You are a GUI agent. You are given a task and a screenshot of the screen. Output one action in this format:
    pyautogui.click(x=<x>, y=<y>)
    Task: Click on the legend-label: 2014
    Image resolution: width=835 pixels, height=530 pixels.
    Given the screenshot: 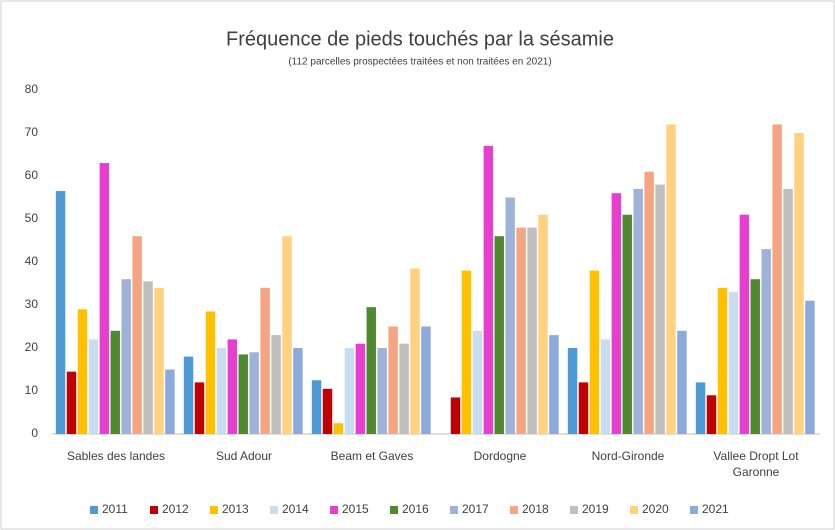 What is the action you would take?
    pyautogui.click(x=295, y=509)
    